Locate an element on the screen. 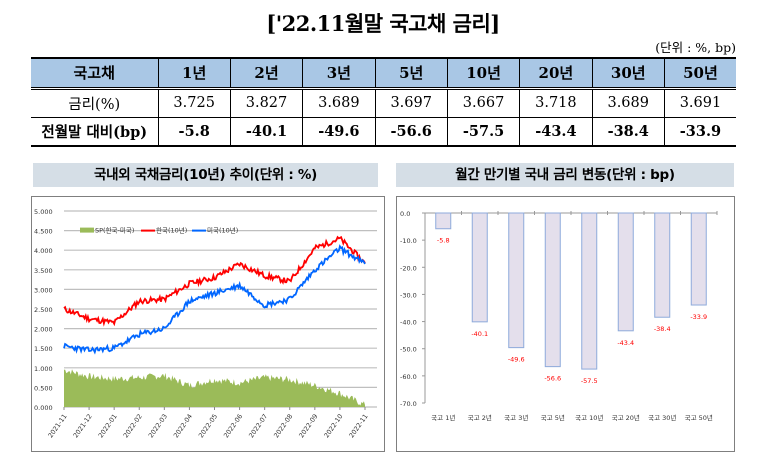  table-cell: 3.667 is located at coordinates (483, 103).